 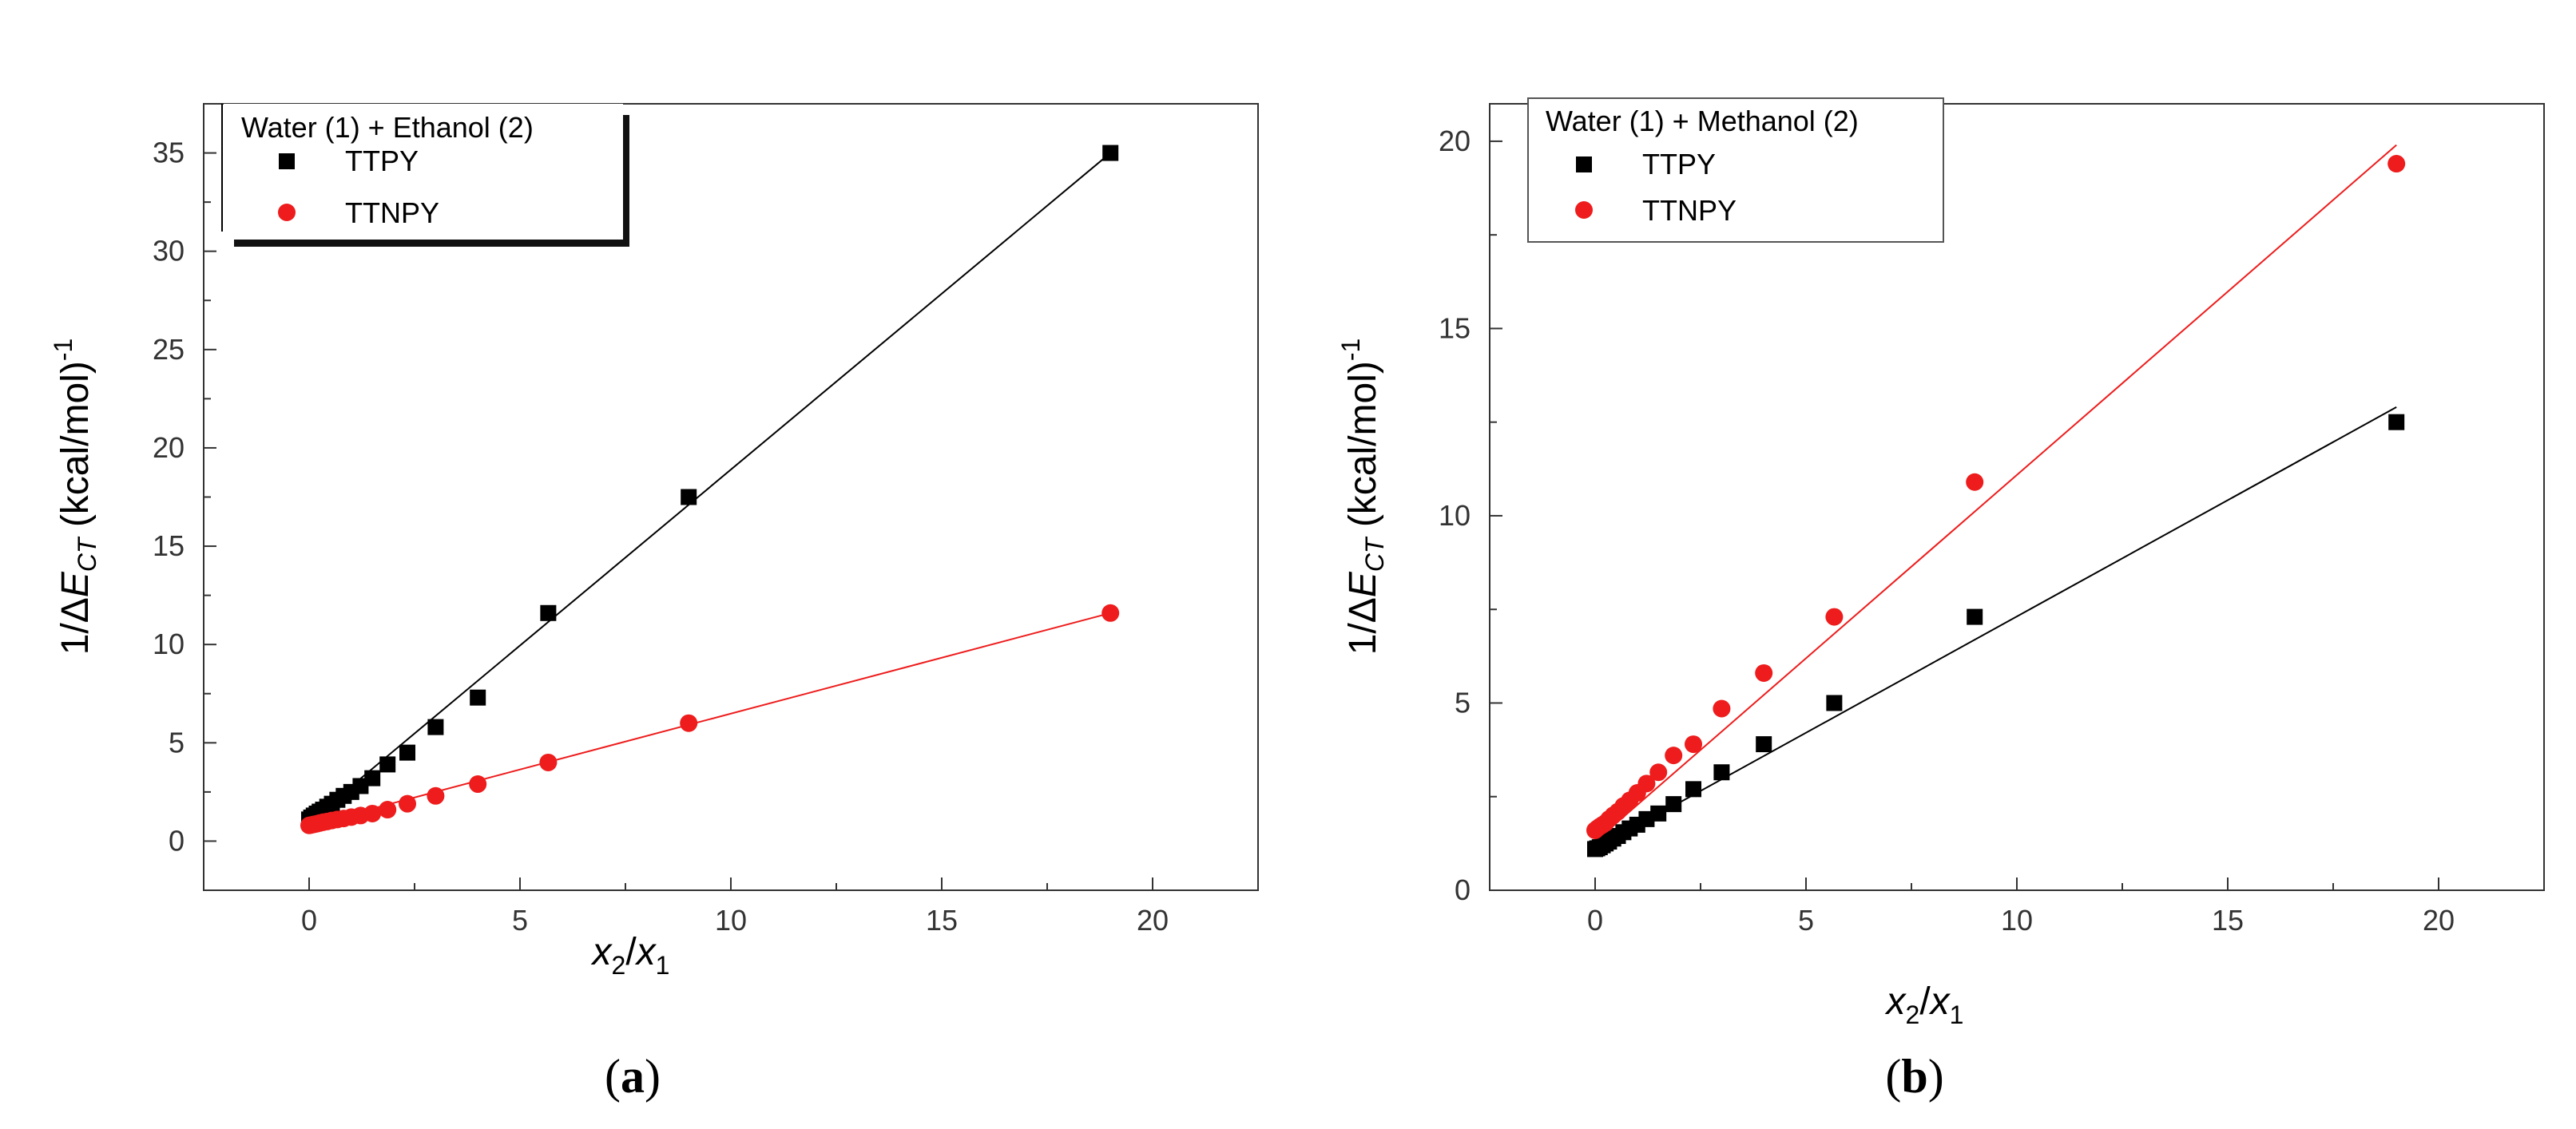 I want to click on legend-title: Water (1) + Methanol (2), so click(x=1702, y=121).